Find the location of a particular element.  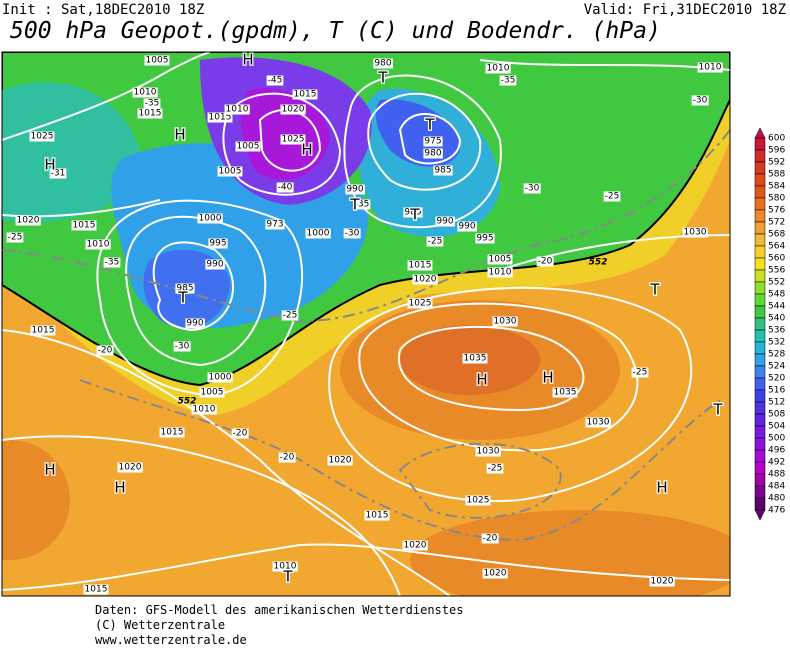

isobar-label: 1035 is located at coordinates (475, 359).